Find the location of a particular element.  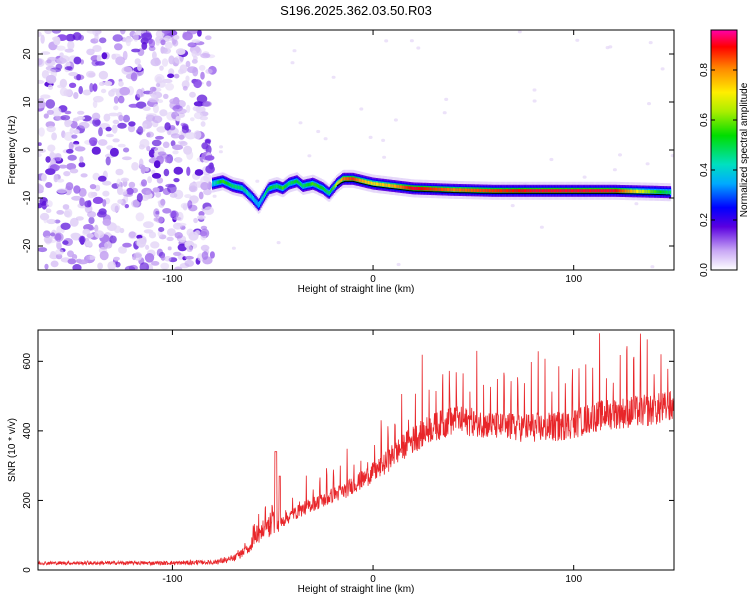

colorbar-tick-label: 0.8 is located at coordinates (704, 70).